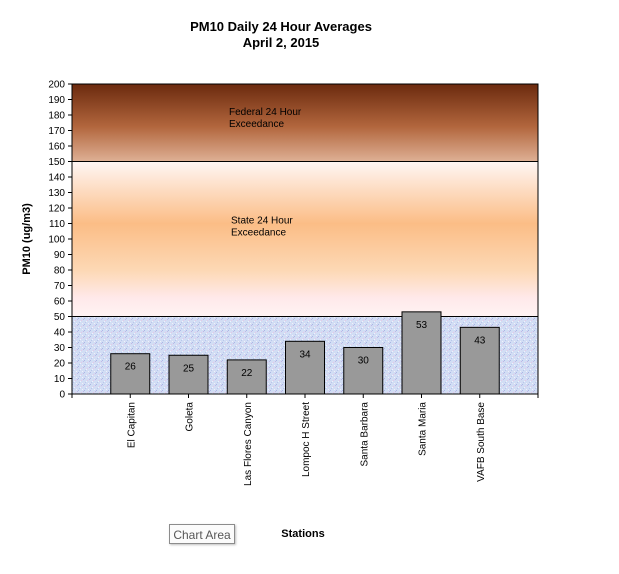 The width and height of the screenshot is (619, 574). Describe the element at coordinates (256, 124) in the screenshot. I see `band-label-0-1: Exceedance` at that location.